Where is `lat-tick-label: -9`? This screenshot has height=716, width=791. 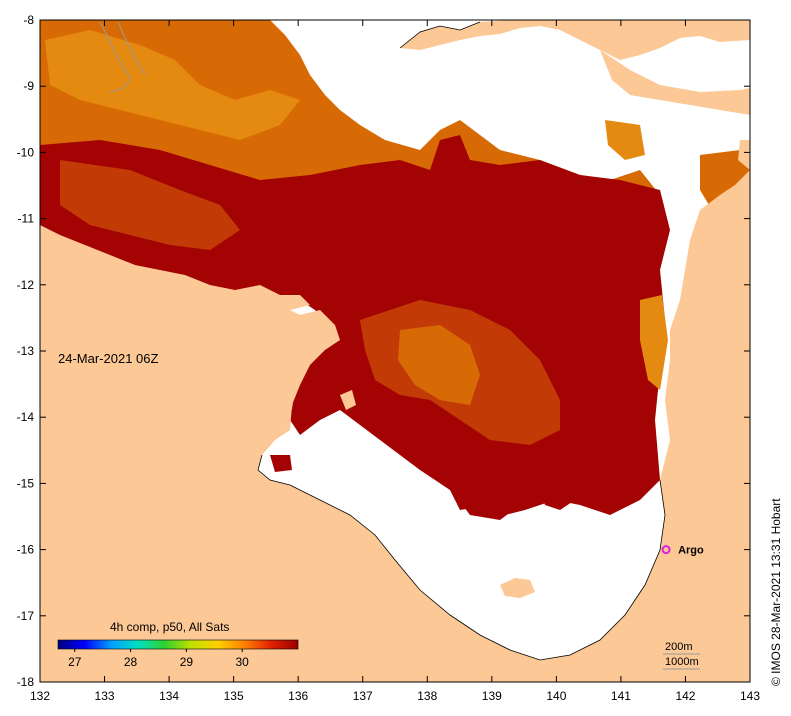
lat-tick-label: -9 is located at coordinates (28, 86).